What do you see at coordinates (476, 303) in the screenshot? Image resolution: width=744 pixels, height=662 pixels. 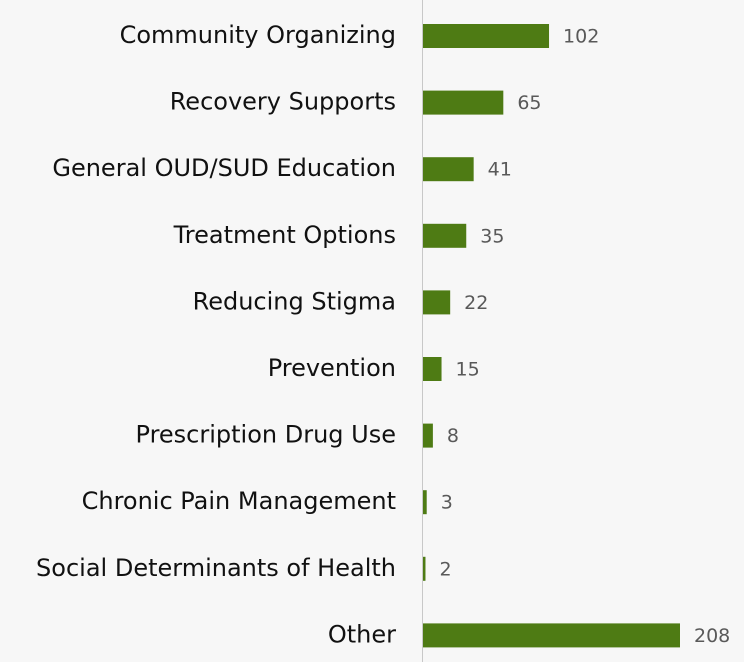 I see `value-label: 22` at bounding box center [476, 303].